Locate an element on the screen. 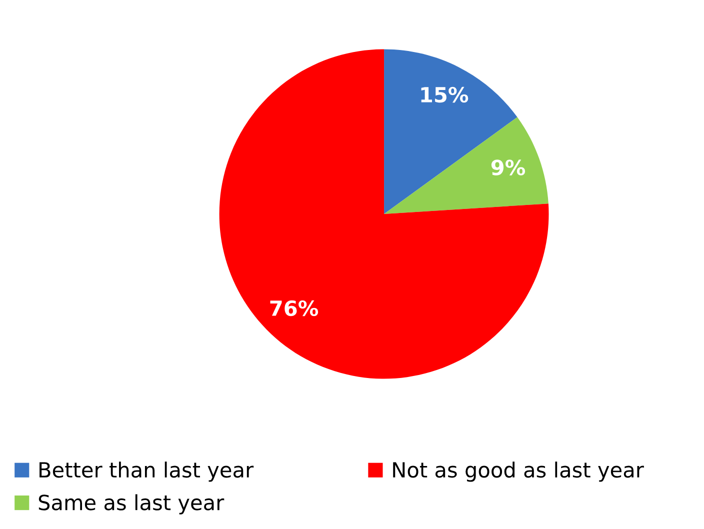 The width and height of the screenshot is (704, 529). legend-label: Same as last year is located at coordinates (131, 504).